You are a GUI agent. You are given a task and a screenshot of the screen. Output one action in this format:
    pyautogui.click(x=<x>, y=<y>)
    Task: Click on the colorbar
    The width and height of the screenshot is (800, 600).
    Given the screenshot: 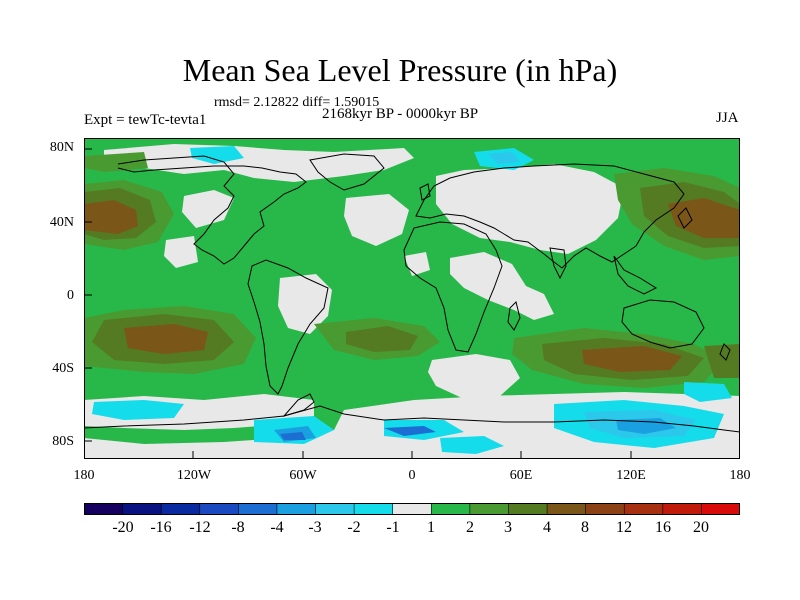 What is the action you would take?
    pyautogui.click(x=412, y=509)
    